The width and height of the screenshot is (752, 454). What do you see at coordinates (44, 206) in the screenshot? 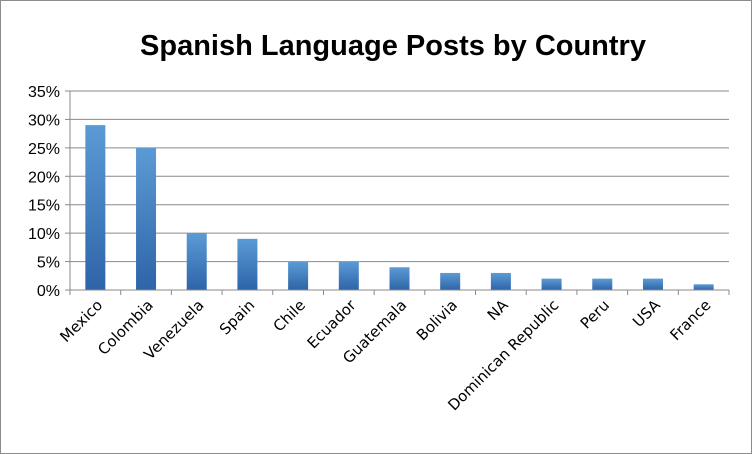
I see `y-tick-label: 15%` at bounding box center [44, 206].